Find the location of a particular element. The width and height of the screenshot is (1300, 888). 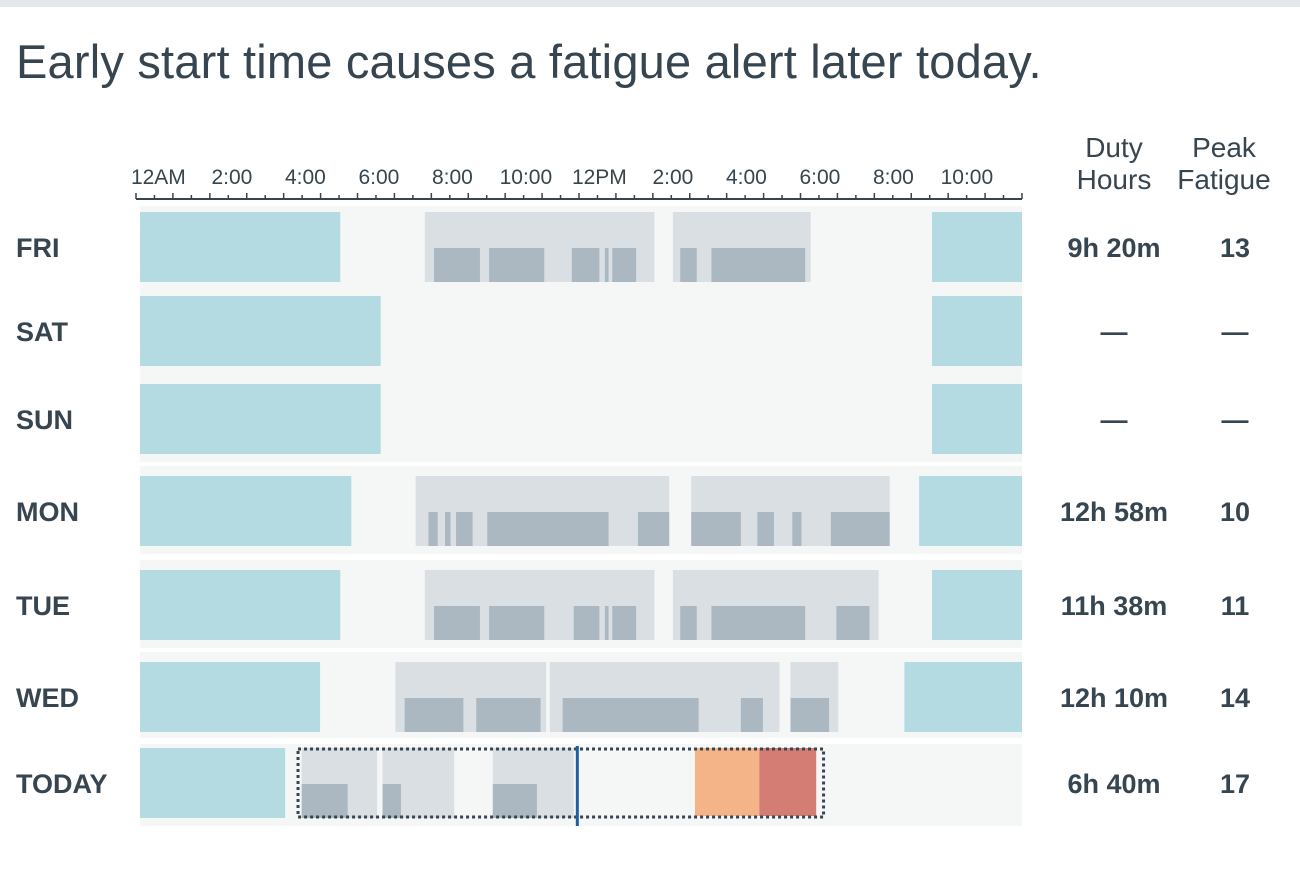

duty-header-line-1: Duty is located at coordinates (1114, 147).